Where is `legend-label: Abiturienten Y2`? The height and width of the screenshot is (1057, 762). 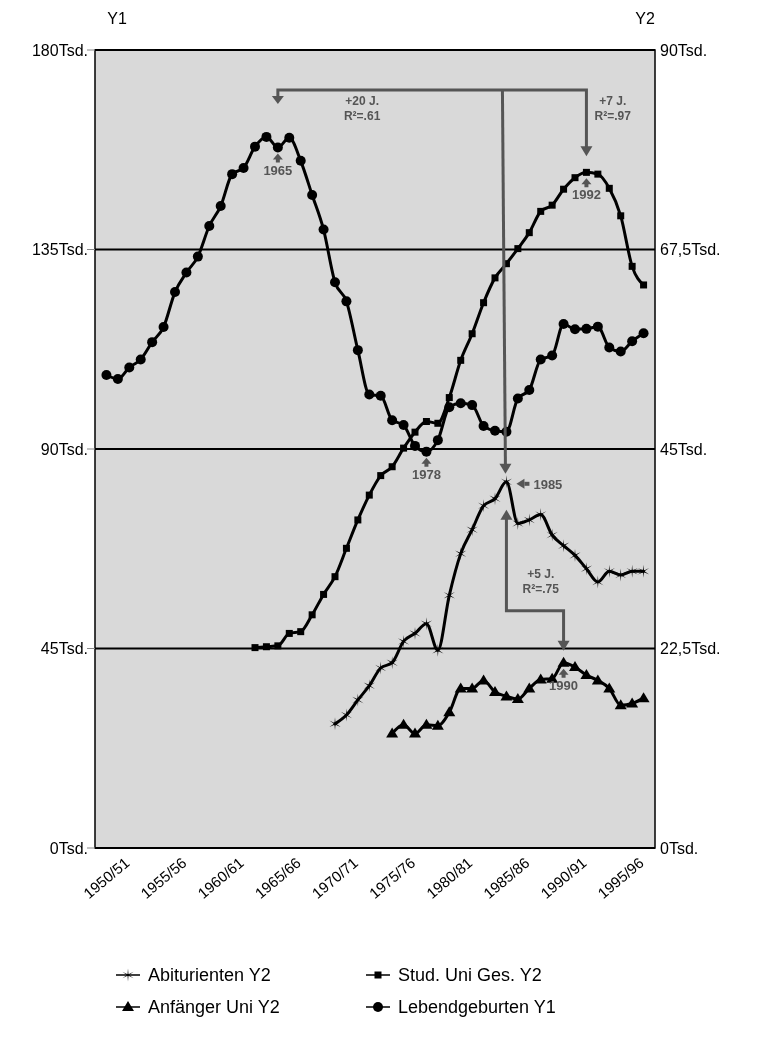
legend-label: Abiturienten Y2 is located at coordinates (209, 975).